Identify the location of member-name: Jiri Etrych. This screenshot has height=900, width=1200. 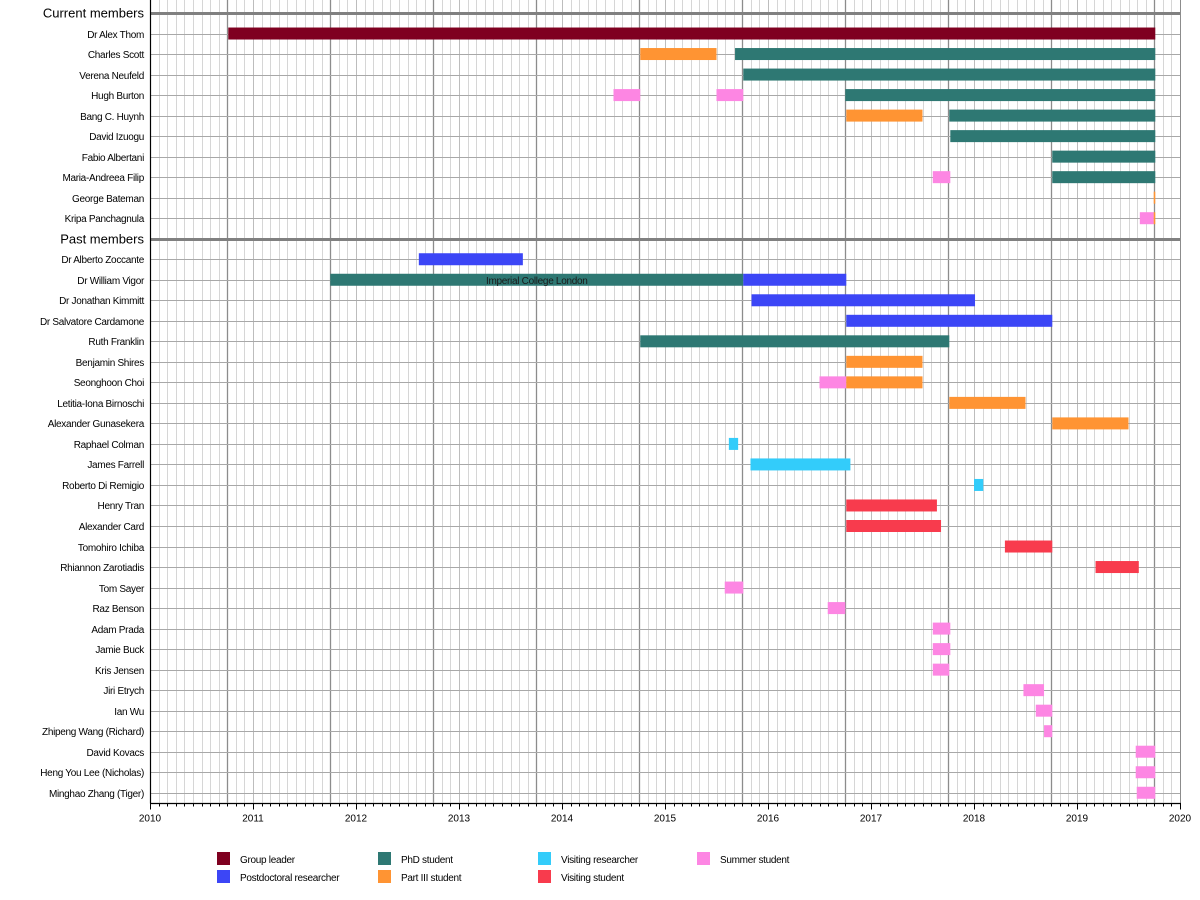
(123, 691).